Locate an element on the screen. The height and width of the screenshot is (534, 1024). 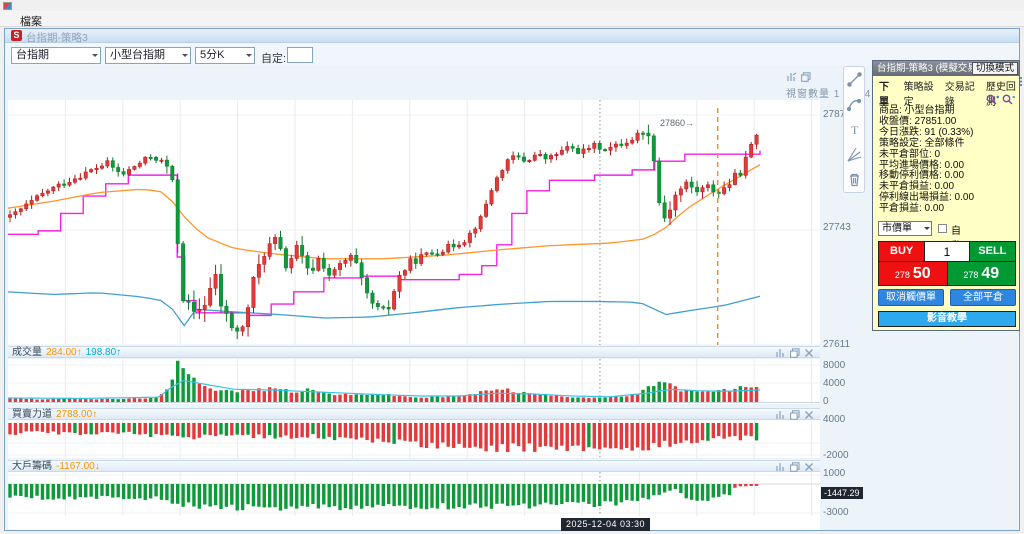
y-axis-label: -2000 is located at coordinates (836, 455).